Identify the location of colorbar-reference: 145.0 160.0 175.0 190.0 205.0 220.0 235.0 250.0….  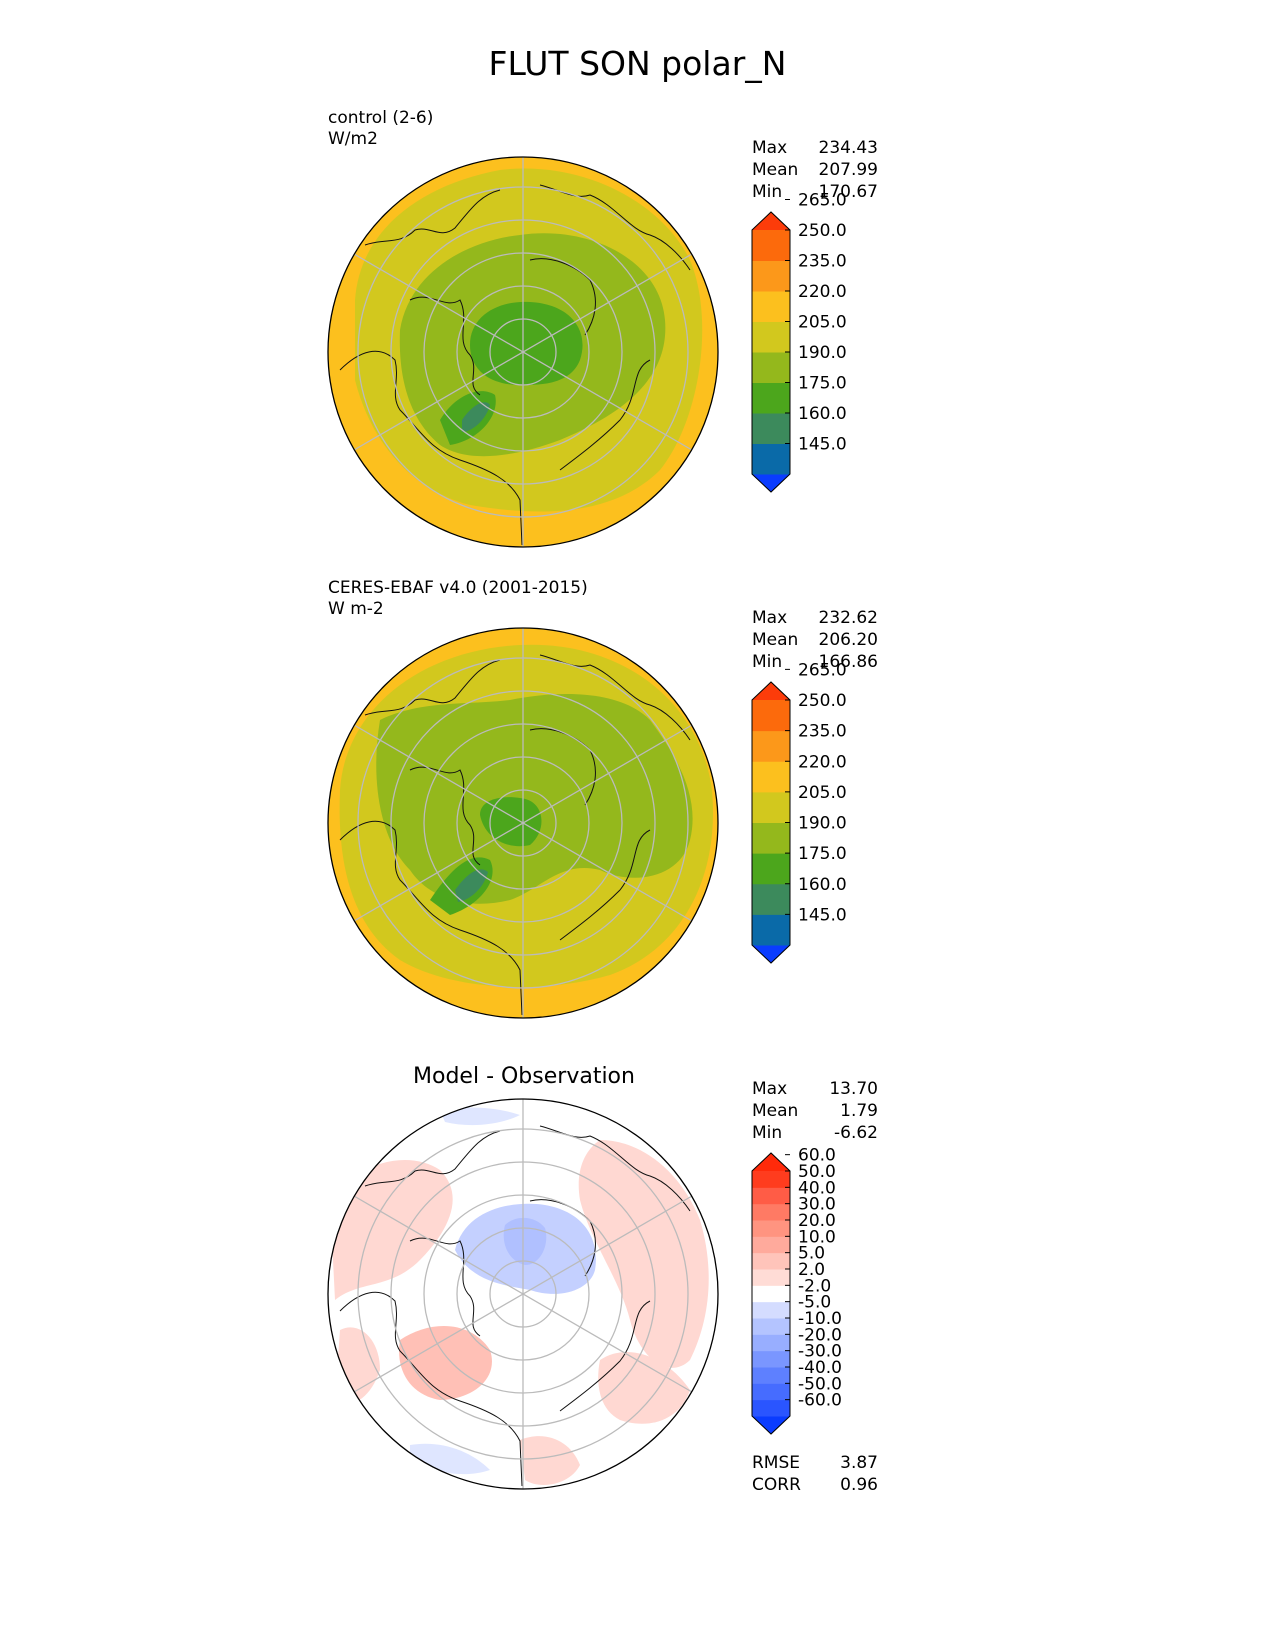
(799, 812).